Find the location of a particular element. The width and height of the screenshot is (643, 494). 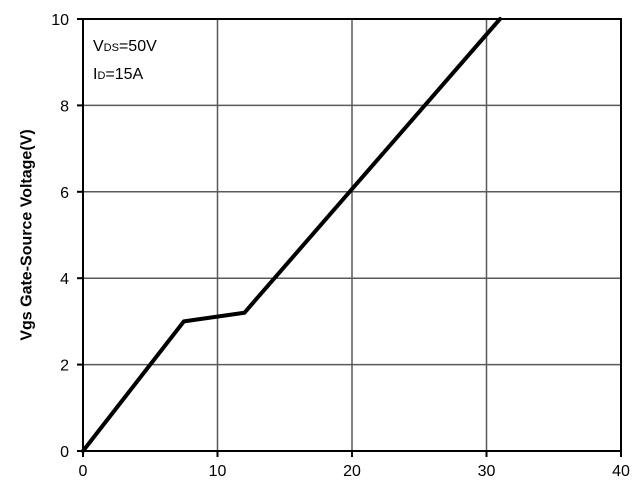

y-axis-label: Vgs Gate-Source Voltage(V) is located at coordinates (27, 234).